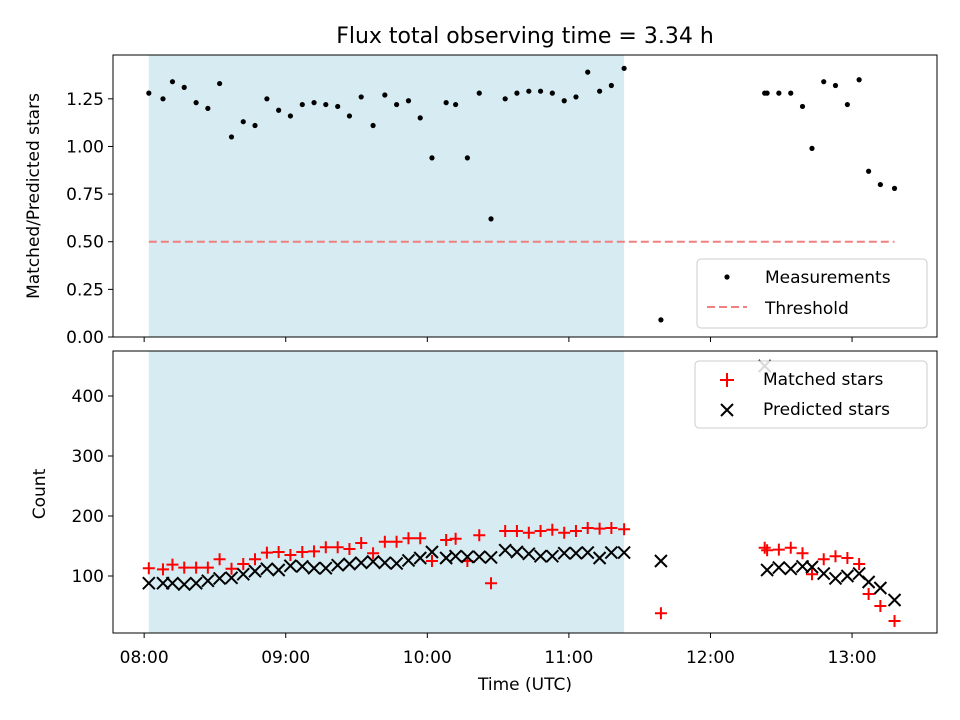 Image resolution: width=960 pixels, height=720 pixels. Describe the element at coordinates (40, 493) in the screenshot. I see `bottom-y-axis-label: Count` at that location.